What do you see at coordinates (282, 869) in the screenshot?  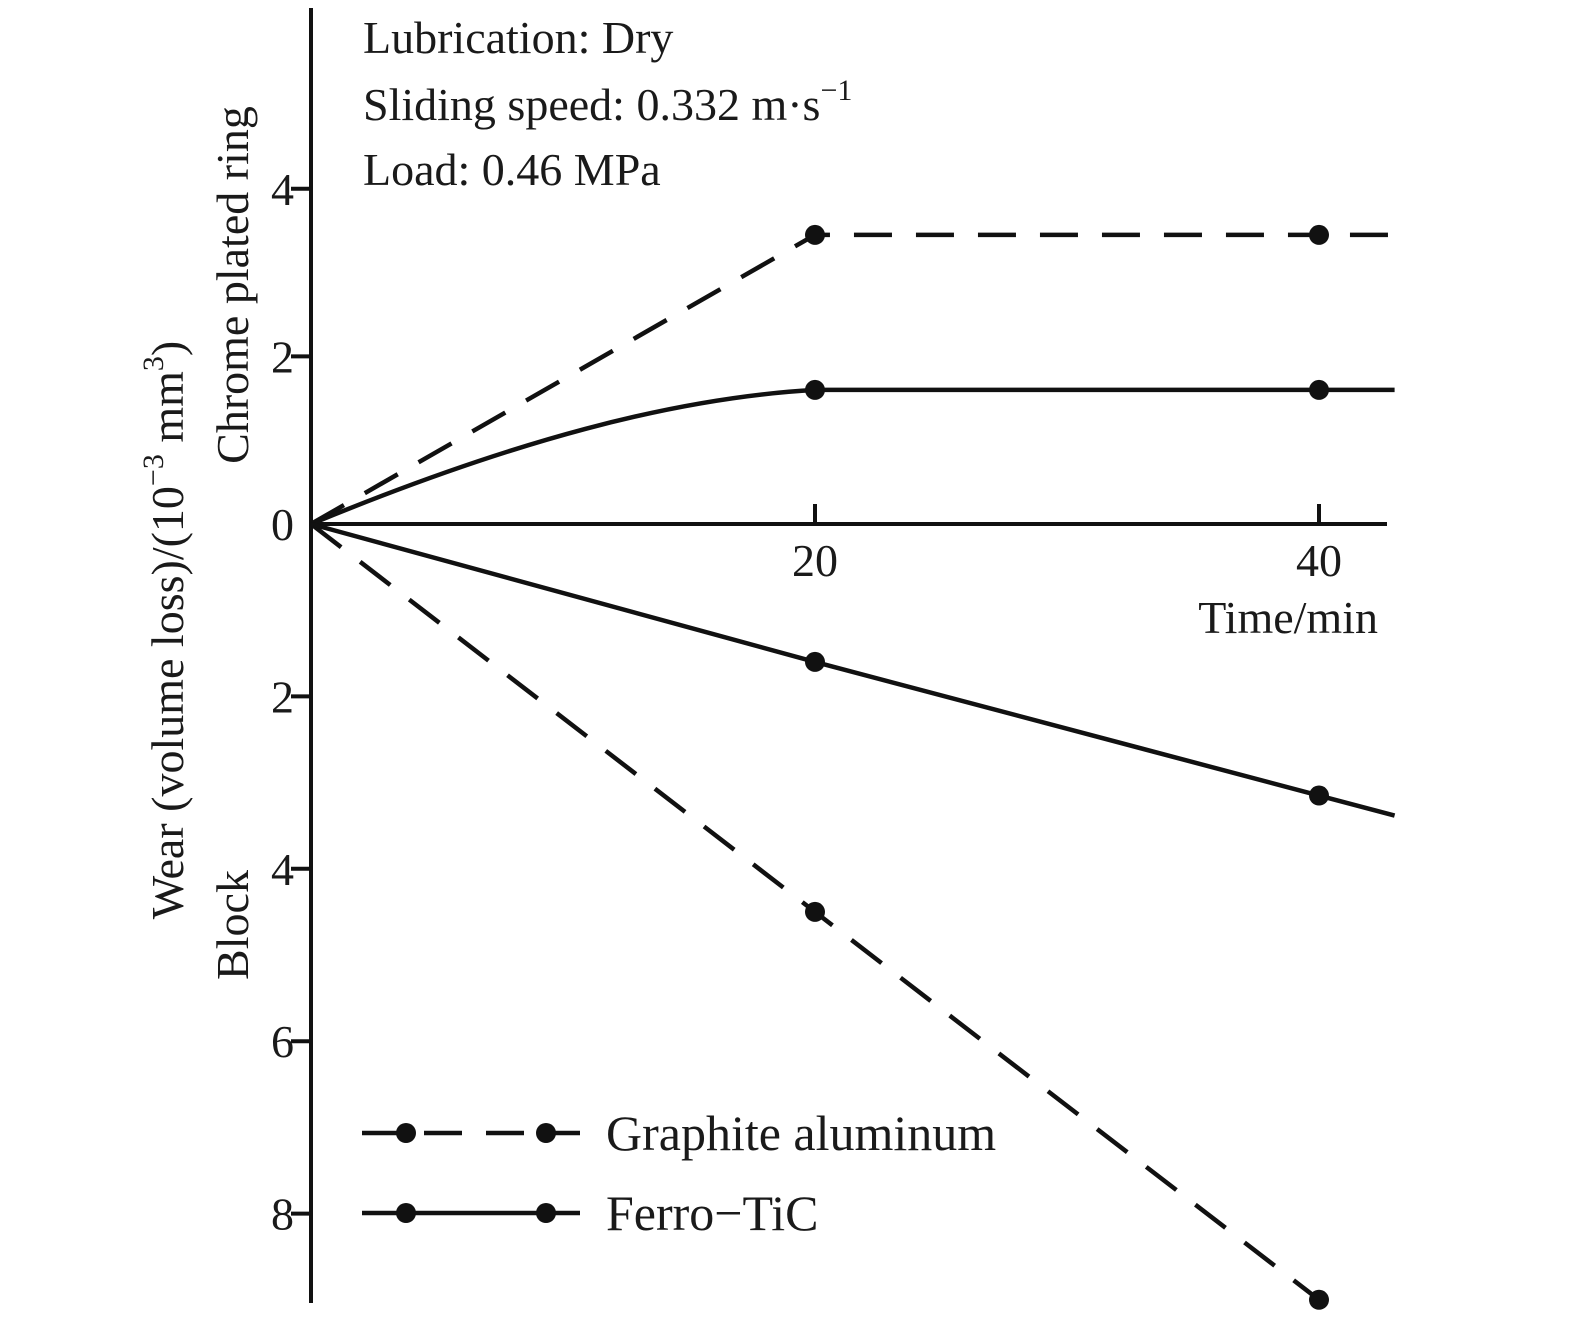 I see `y-tick-label-lower: 4` at bounding box center [282, 869].